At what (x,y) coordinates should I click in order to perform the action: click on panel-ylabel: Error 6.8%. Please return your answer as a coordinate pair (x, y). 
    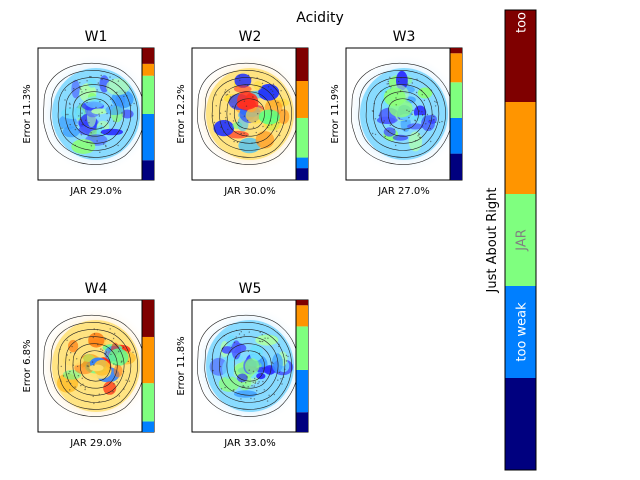
    Looking at the image, I should click on (27, 366).